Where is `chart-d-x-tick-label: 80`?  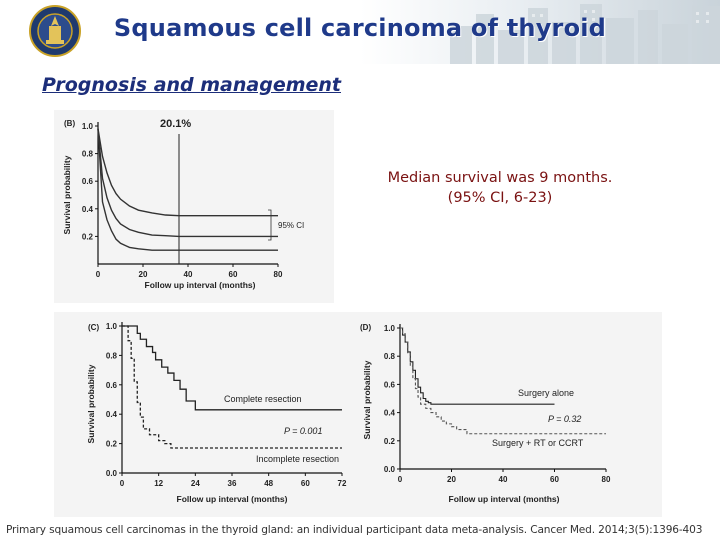
chart-d-x-tick-label: 80 is located at coordinates (606, 479).